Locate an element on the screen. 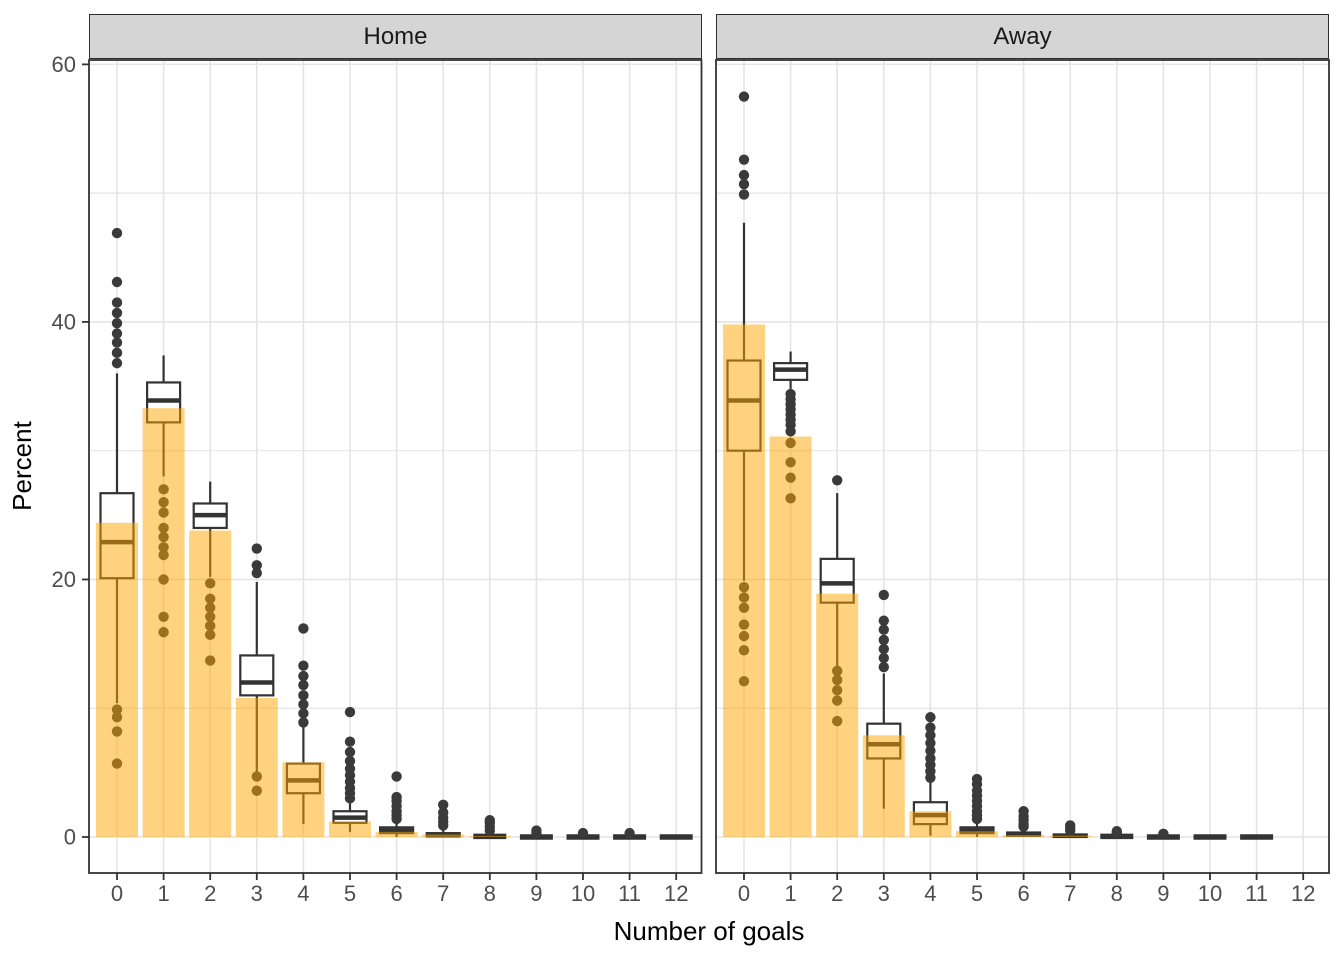 This screenshot has height=960, width=1344. facet-strip-home-label: Home is located at coordinates (395, 36).